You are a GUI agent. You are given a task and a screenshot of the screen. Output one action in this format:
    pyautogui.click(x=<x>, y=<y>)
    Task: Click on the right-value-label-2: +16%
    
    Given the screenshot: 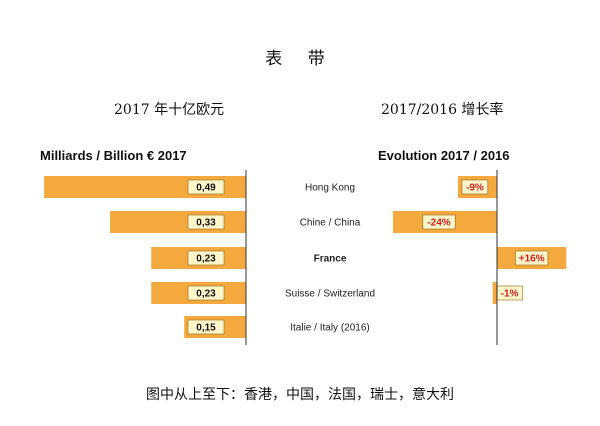 What is the action you would take?
    pyautogui.click(x=532, y=259)
    